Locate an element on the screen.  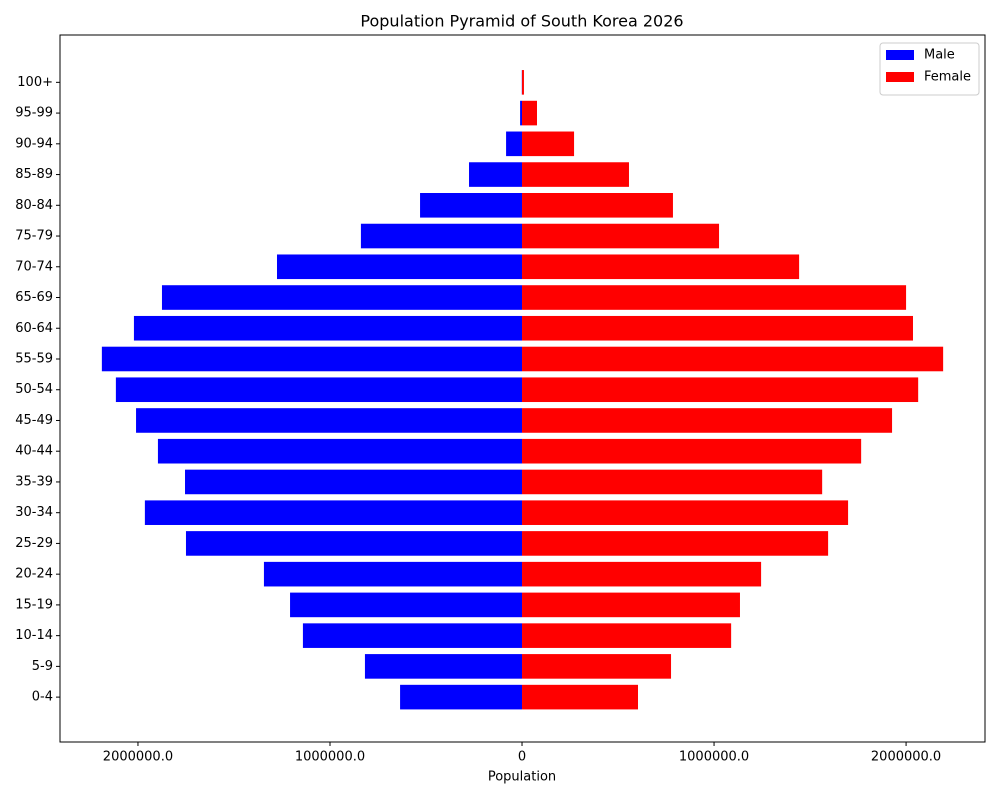
legend-label: Male is located at coordinates (939, 55).